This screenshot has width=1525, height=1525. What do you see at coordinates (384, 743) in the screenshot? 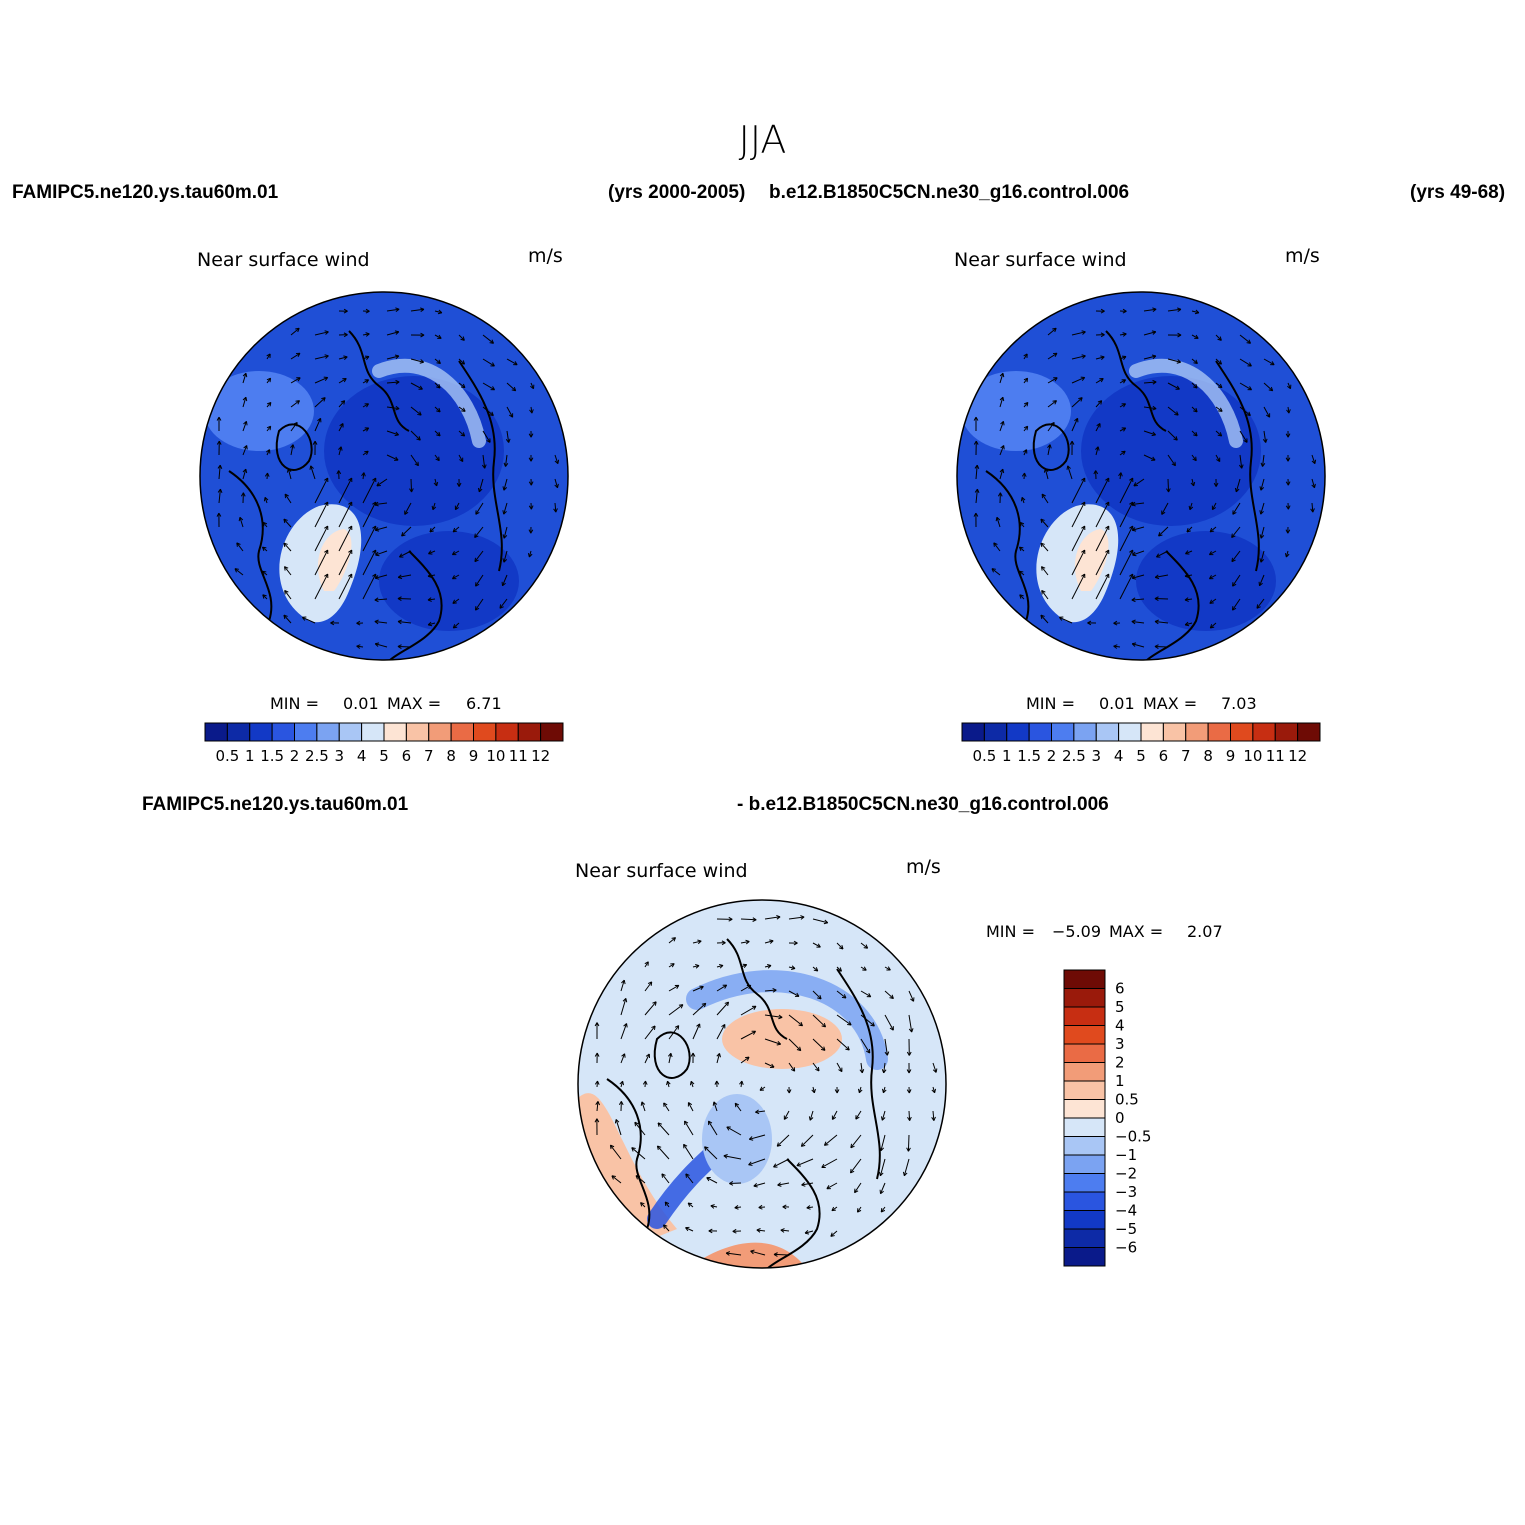
I see `panel1-colorbar: 0.5 1 1.5 2 2.5 3 4 5 6 7 8 9 10 11 12` at bounding box center [384, 743].